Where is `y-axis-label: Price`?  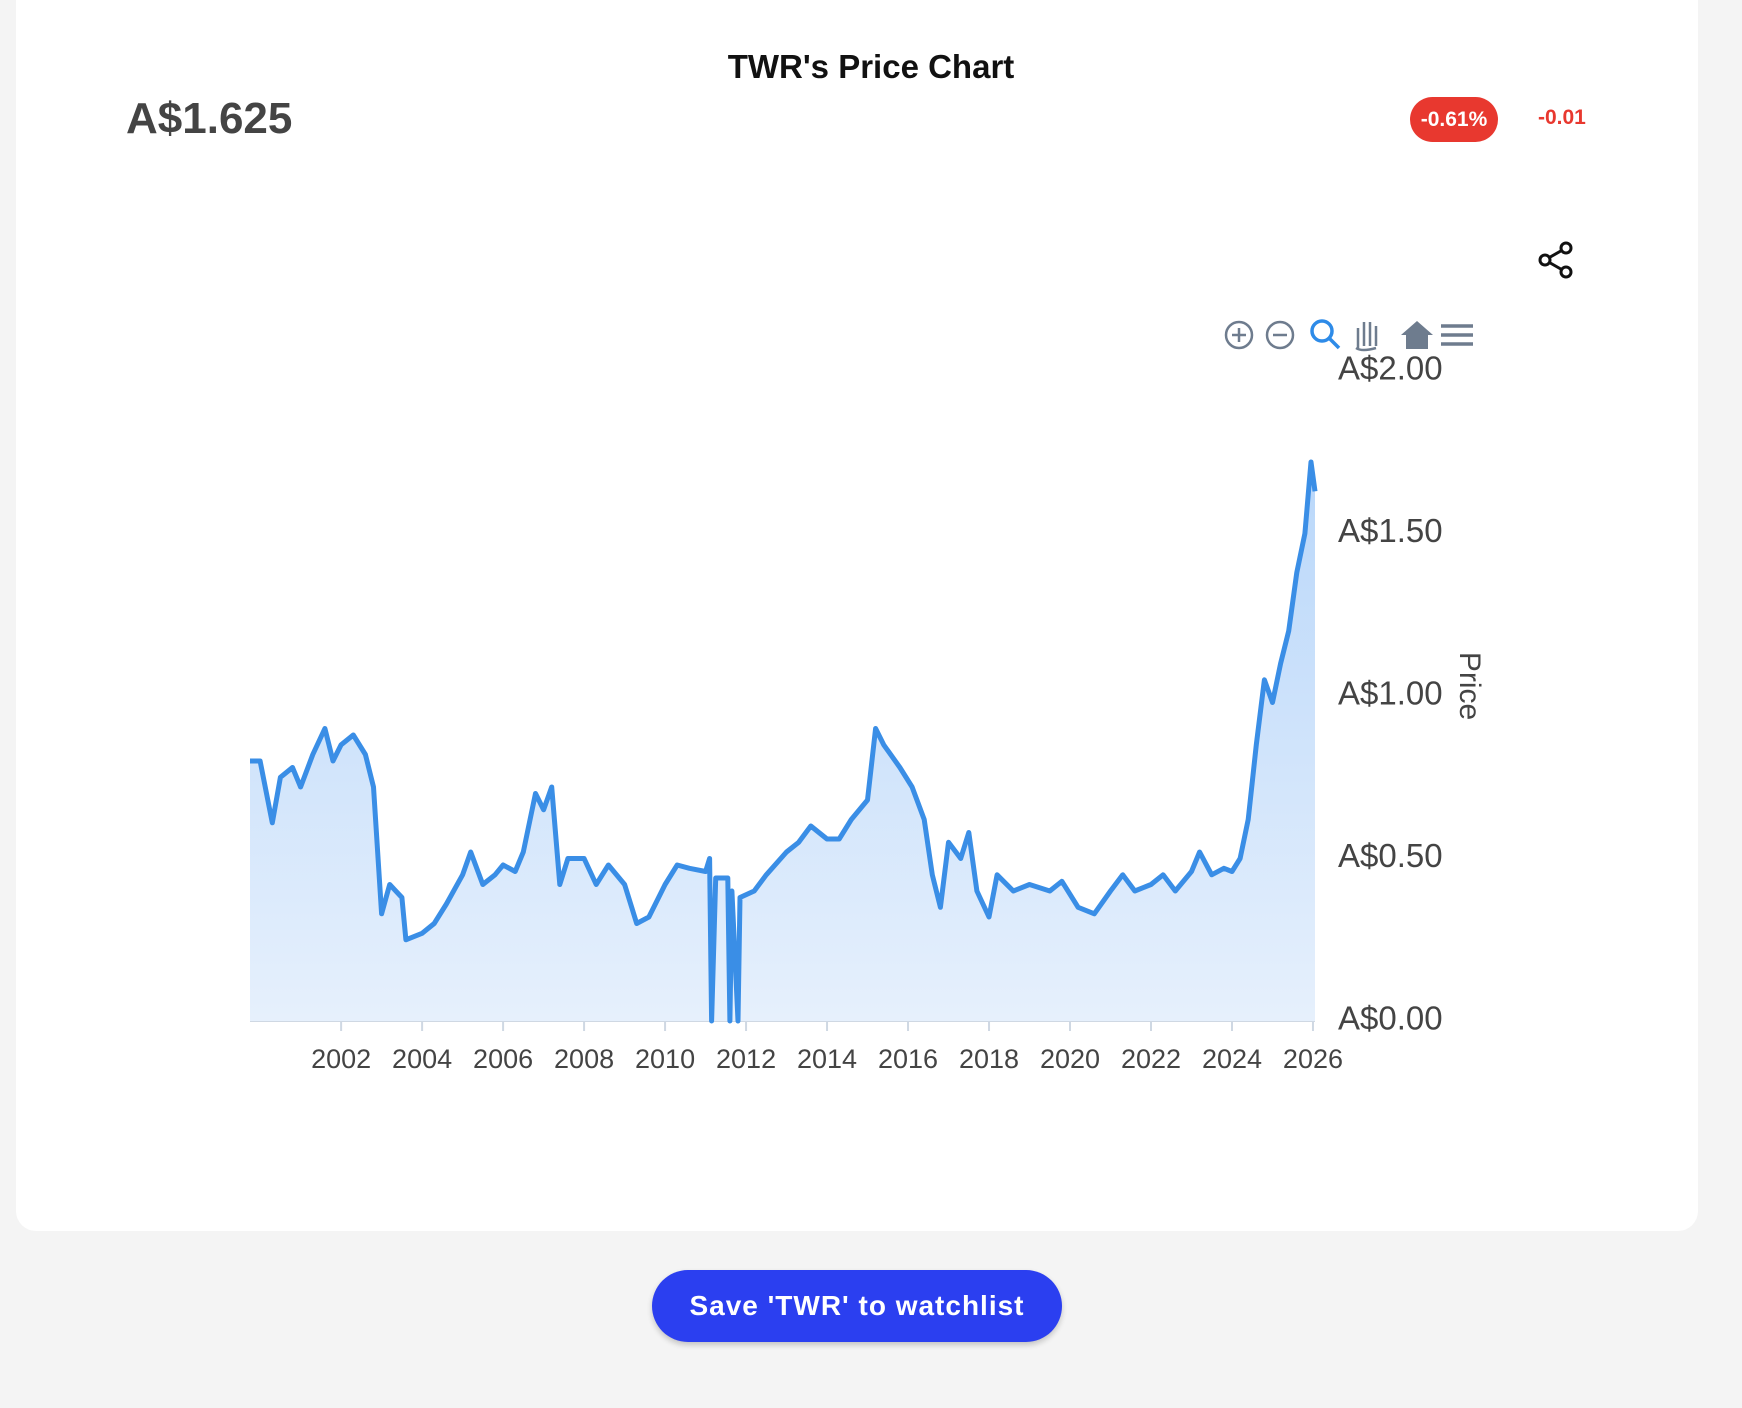 y-axis-label: Price is located at coordinates (1469, 686).